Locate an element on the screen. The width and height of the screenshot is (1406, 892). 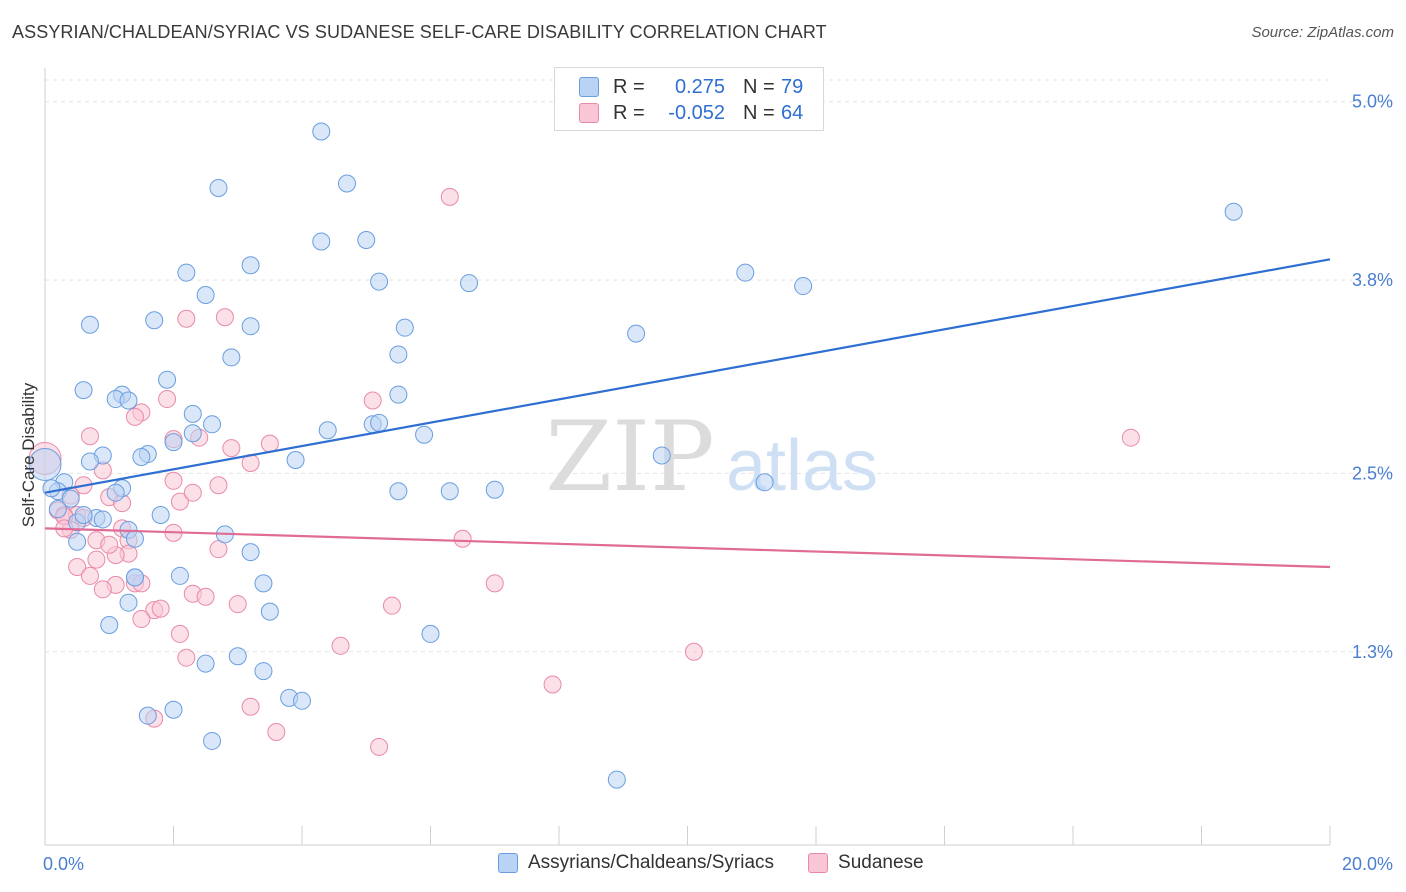
source-label: Source: ZipAtlas.com is located at coordinates (1322, 32).